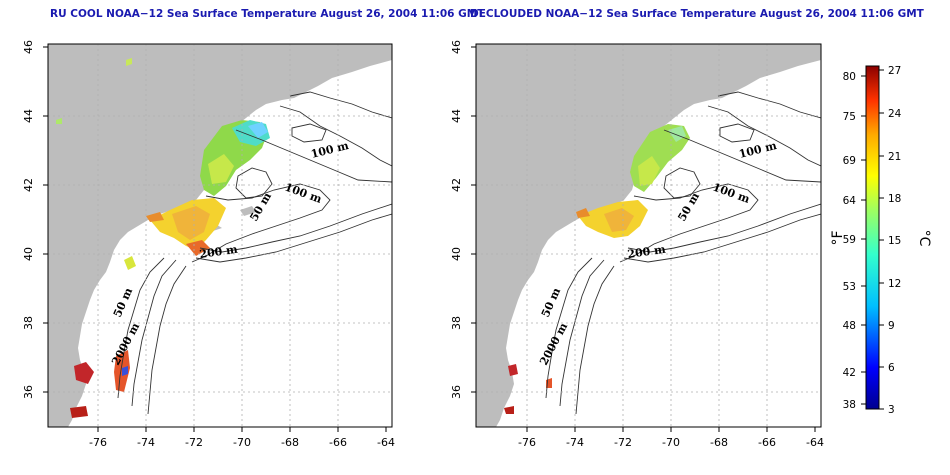 The width and height of the screenshot is (950, 475). Describe the element at coordinates (28, 254) in the screenshot. I see `left-y-tick: 40` at that location.